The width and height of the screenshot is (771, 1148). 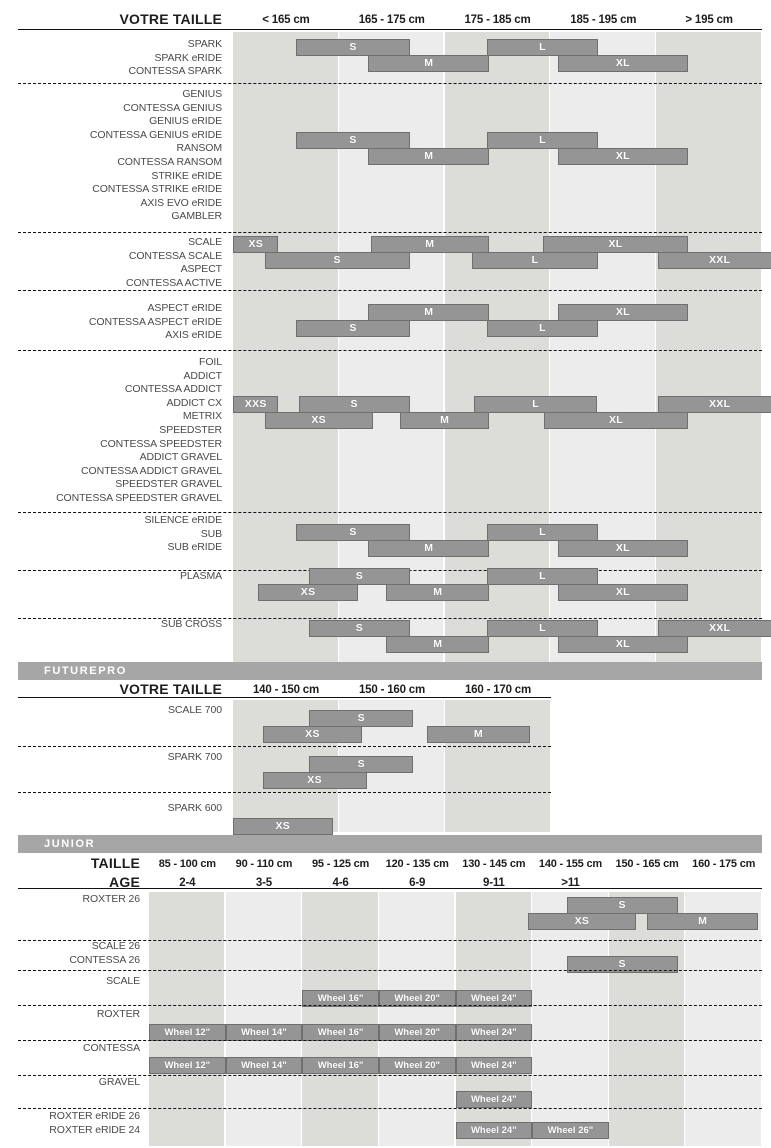 What do you see at coordinates (161, 443) in the screenshot?
I see `model-label: CONTESSA SPEEDSTER` at bounding box center [161, 443].